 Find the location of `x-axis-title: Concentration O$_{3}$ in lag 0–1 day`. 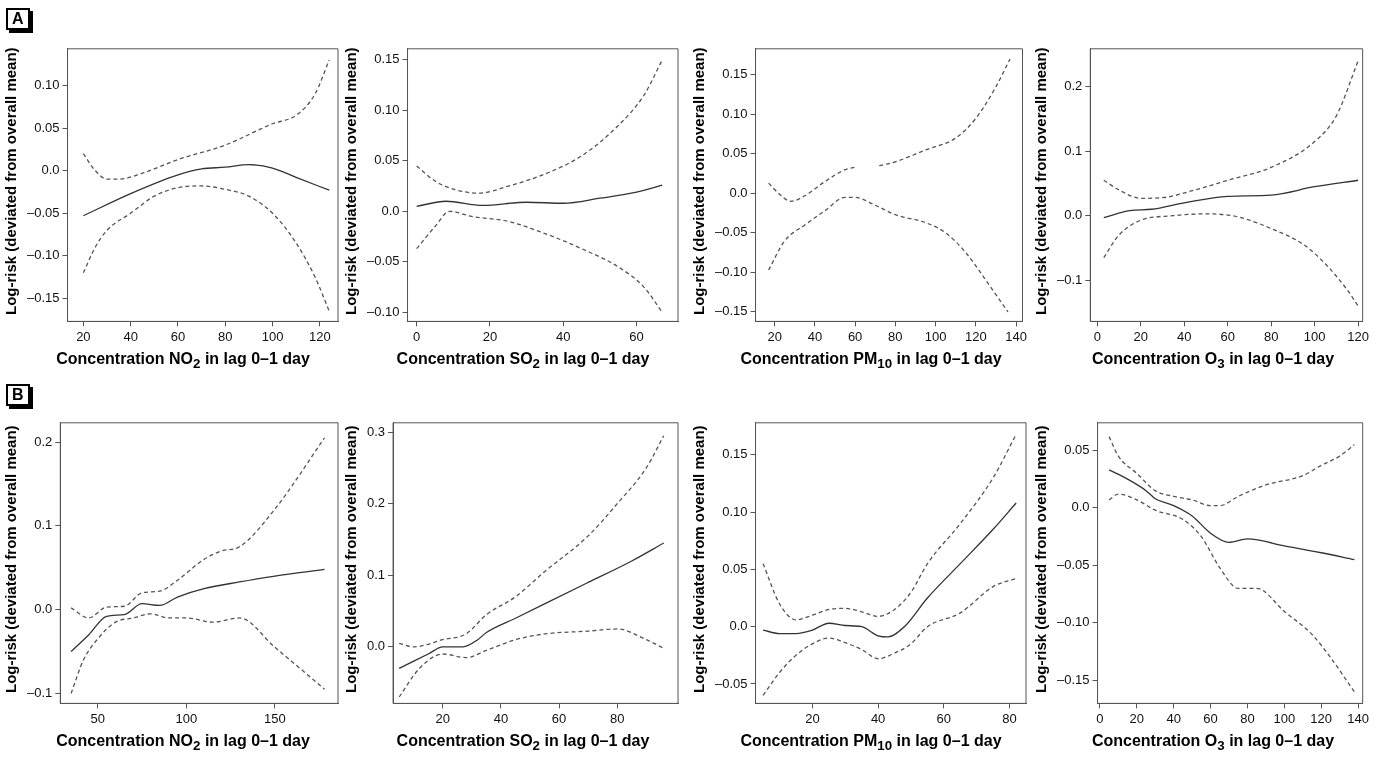

x-axis-title: Concentration O$_{3}$ in lag 0–1 day is located at coordinates (1213, 743).